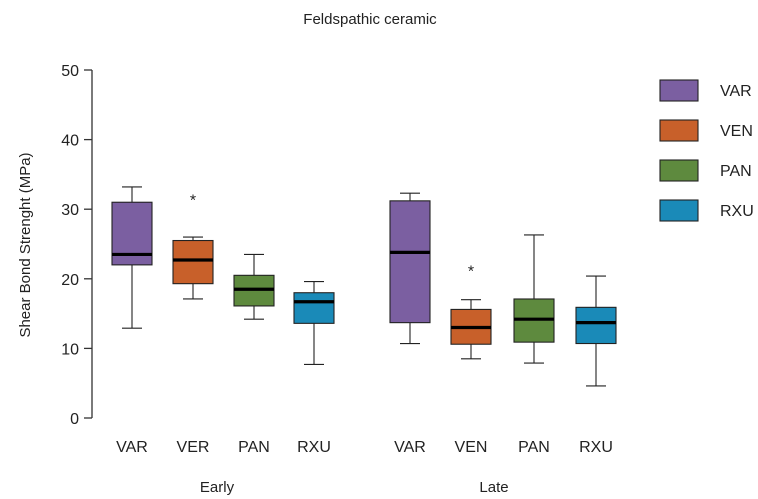  What do you see at coordinates (193, 447) in the screenshot?
I see `category-label-early-ver: VER` at bounding box center [193, 447].